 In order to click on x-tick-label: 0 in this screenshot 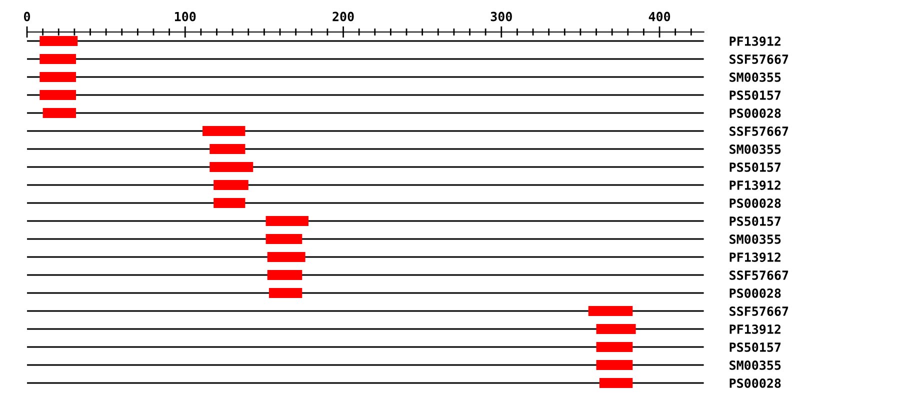, I will do `click(27, 17)`.